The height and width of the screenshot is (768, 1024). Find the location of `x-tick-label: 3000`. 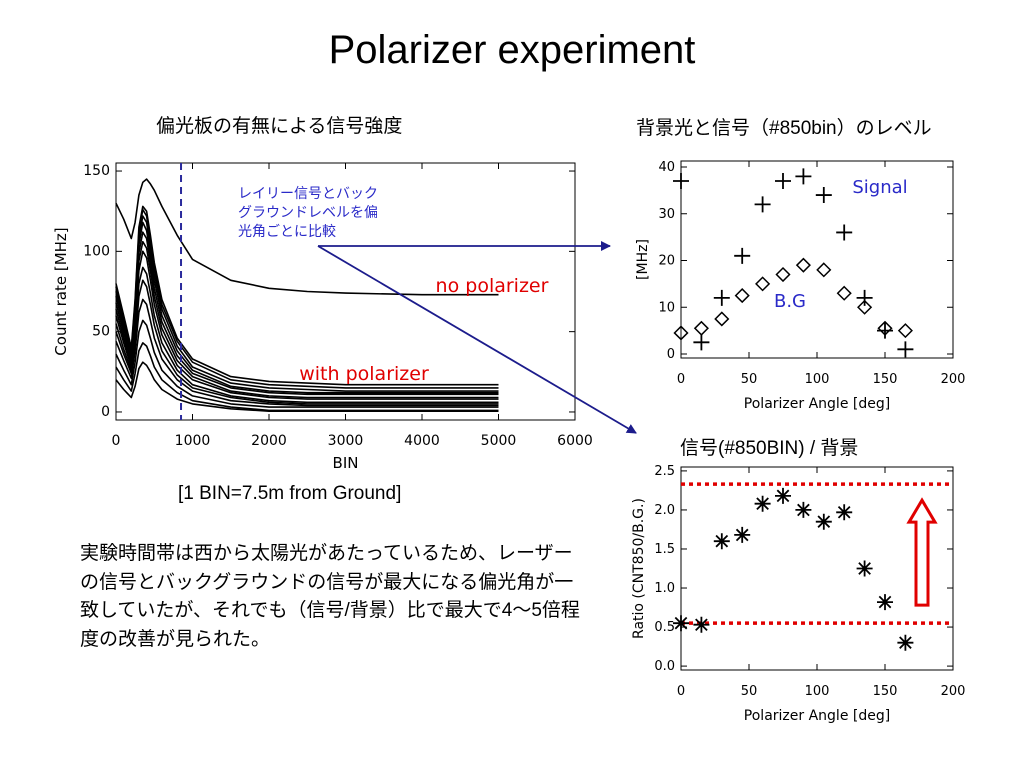

x-tick-label: 3000 is located at coordinates (346, 441).